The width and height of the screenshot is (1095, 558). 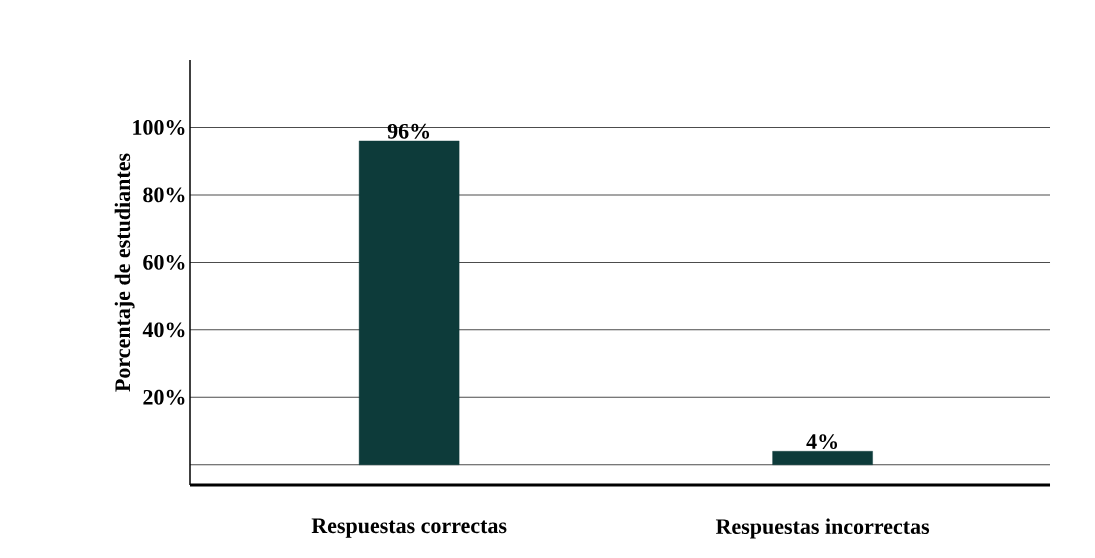 What do you see at coordinates (164, 397) in the screenshot?
I see `y-tick-label: 20%` at bounding box center [164, 397].